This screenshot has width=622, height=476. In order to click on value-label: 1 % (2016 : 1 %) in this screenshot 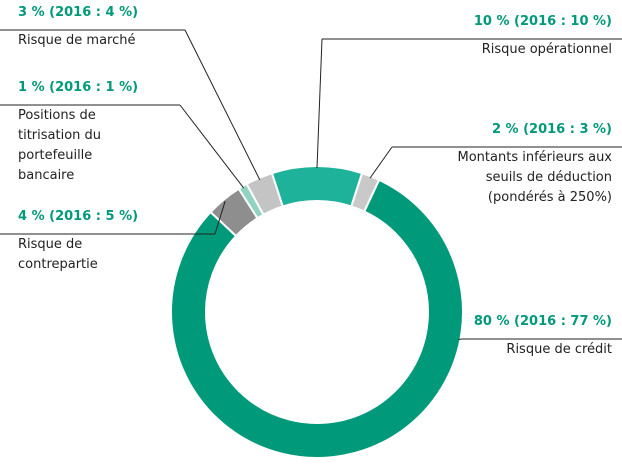, I will do `click(78, 87)`.